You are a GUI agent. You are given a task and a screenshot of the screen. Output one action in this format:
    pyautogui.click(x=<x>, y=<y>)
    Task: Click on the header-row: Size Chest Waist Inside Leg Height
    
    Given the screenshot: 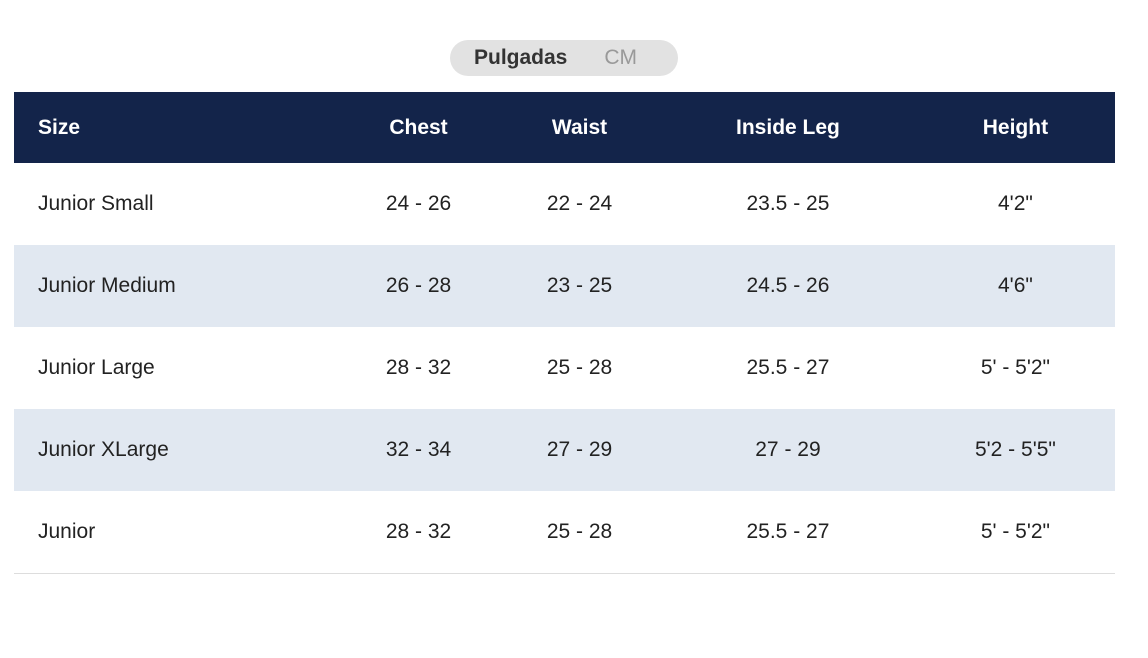 What is the action you would take?
    pyautogui.click(x=564, y=127)
    